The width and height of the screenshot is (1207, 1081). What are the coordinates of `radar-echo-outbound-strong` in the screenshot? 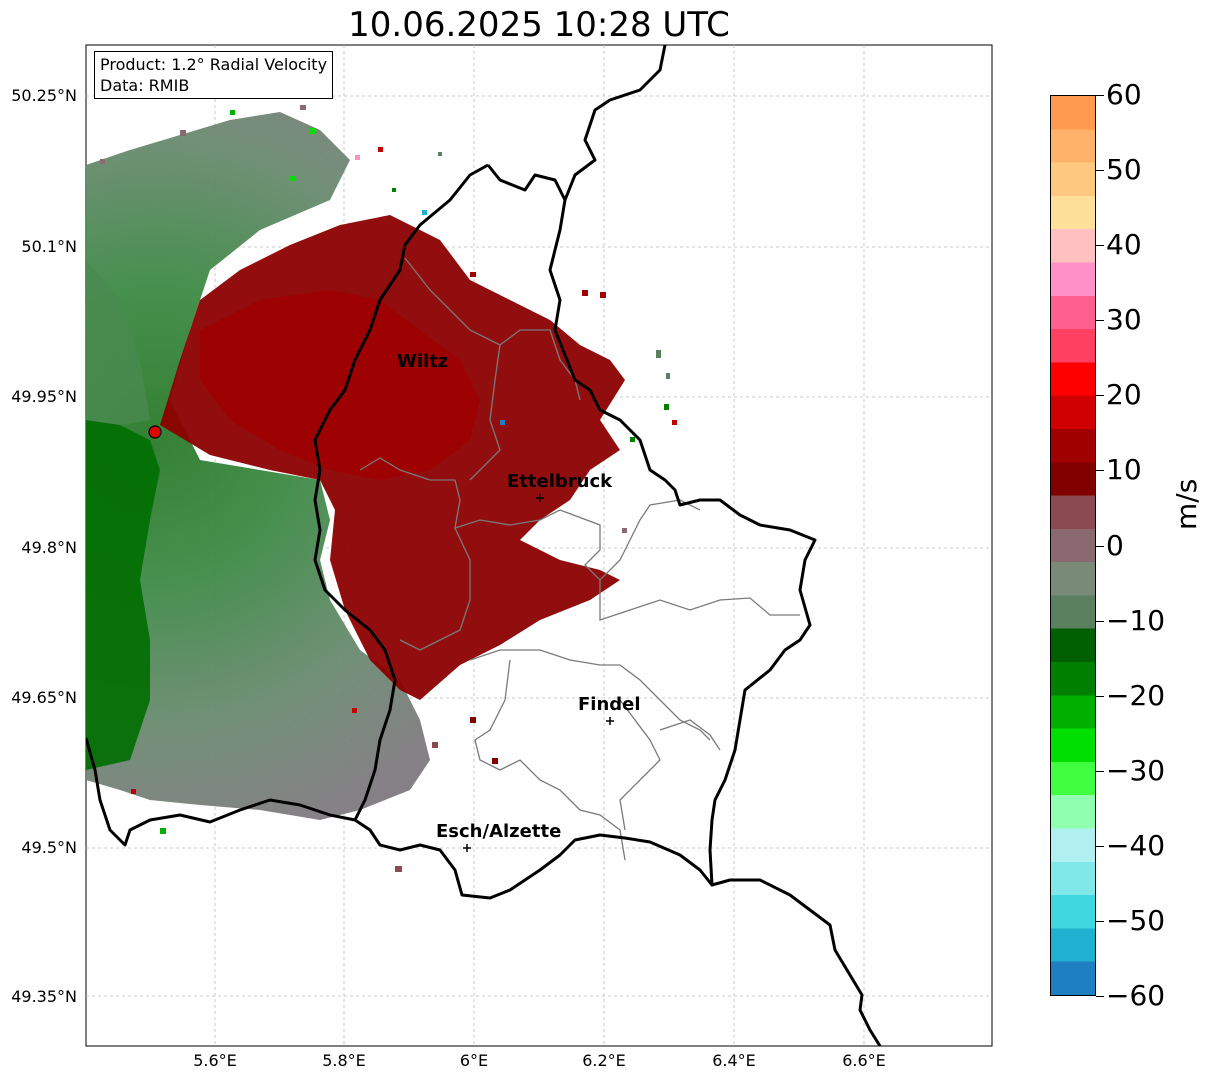 It's located at (340, 385).